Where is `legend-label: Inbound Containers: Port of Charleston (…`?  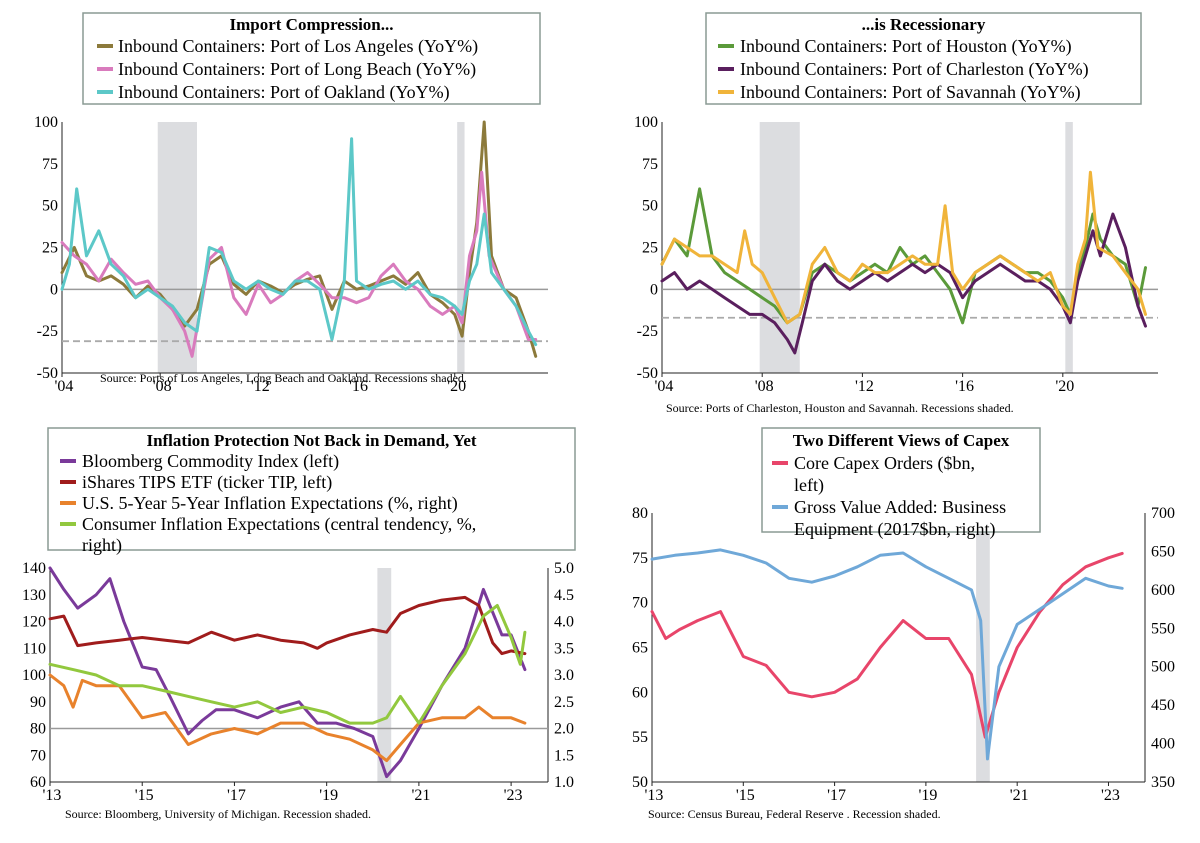 legend-label: Inbound Containers: Port of Charleston (… is located at coordinates (914, 69).